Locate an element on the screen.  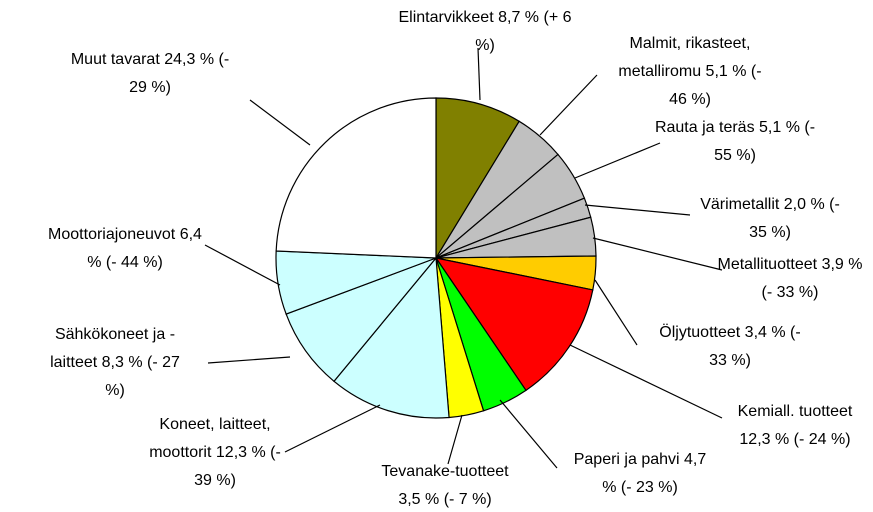
slice-label: Sähkökoneet ja - laitteet 8,3 % (- 27 %) is located at coordinates (115, 363).